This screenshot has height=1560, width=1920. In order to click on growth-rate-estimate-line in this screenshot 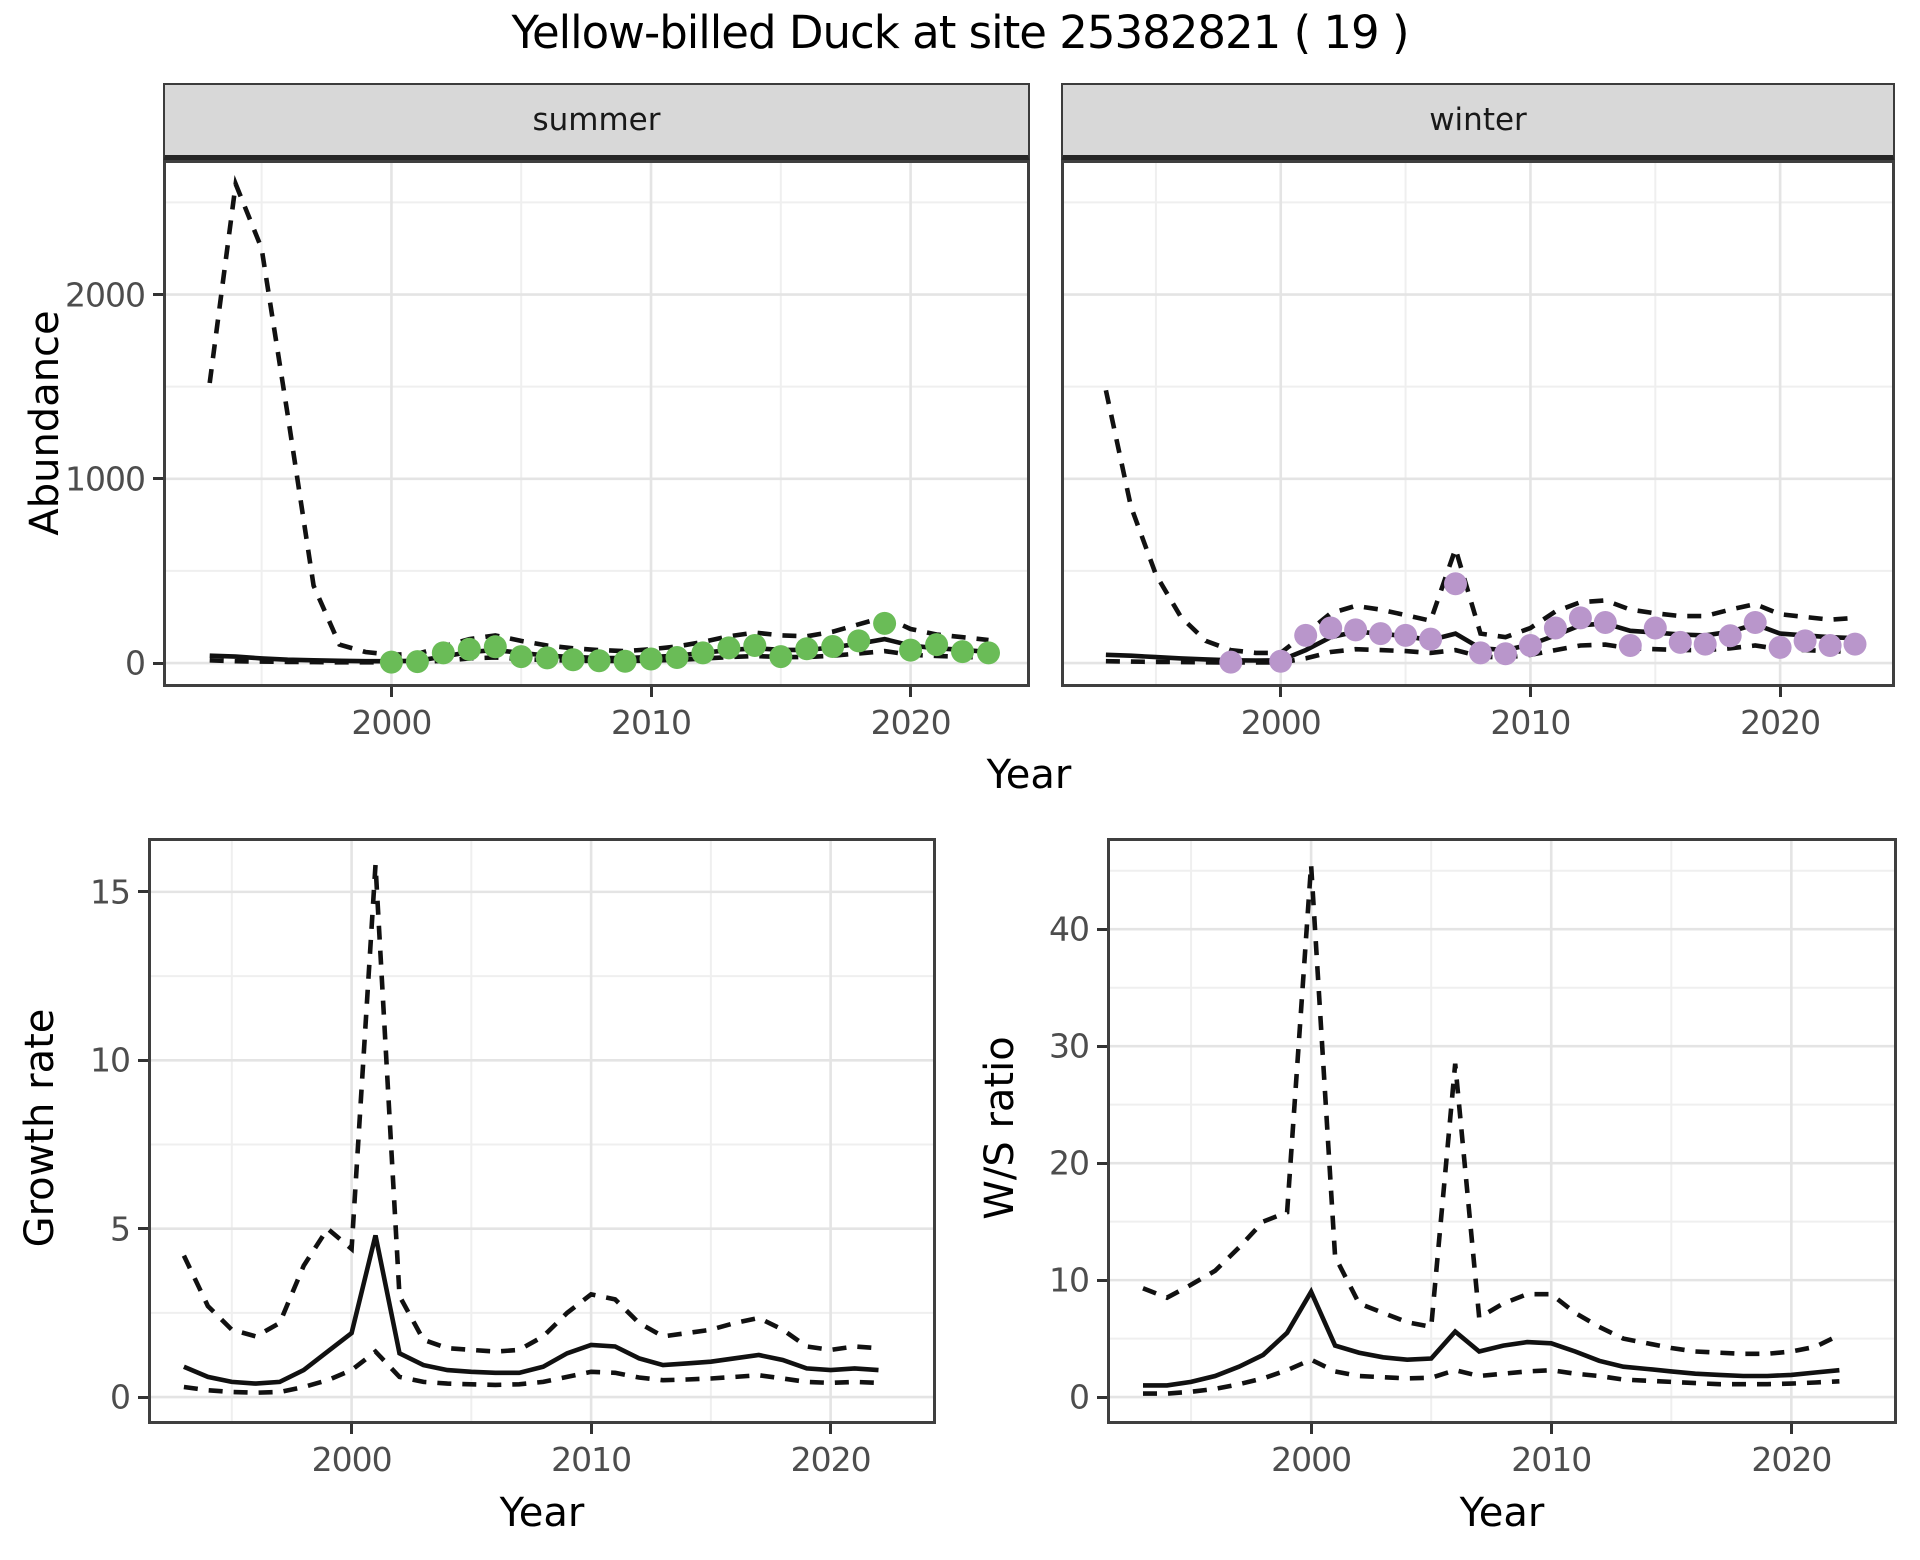, I will do `click(531, 1310)`.